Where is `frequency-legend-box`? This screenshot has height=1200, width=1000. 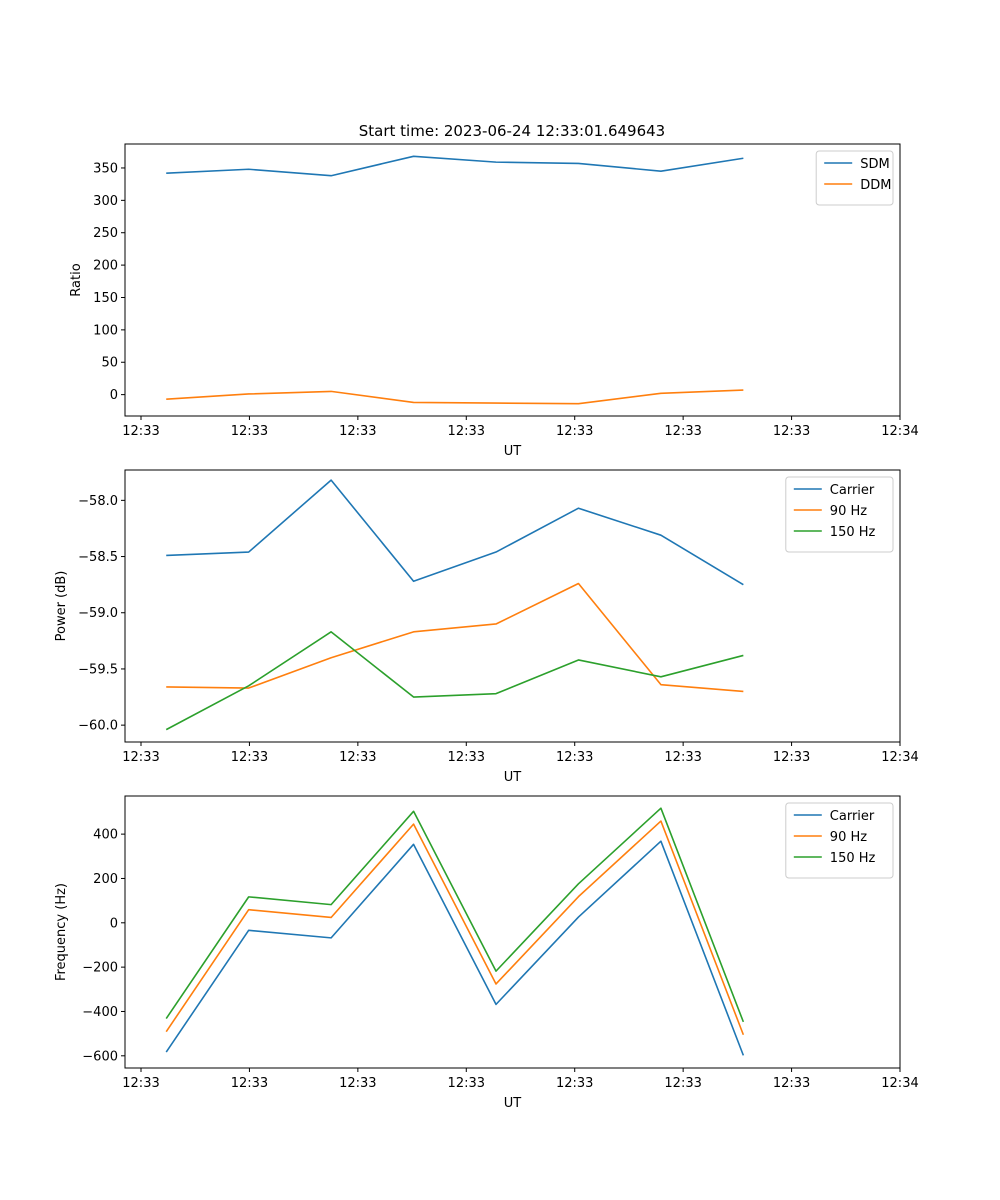 frequency-legend-box is located at coordinates (839, 840).